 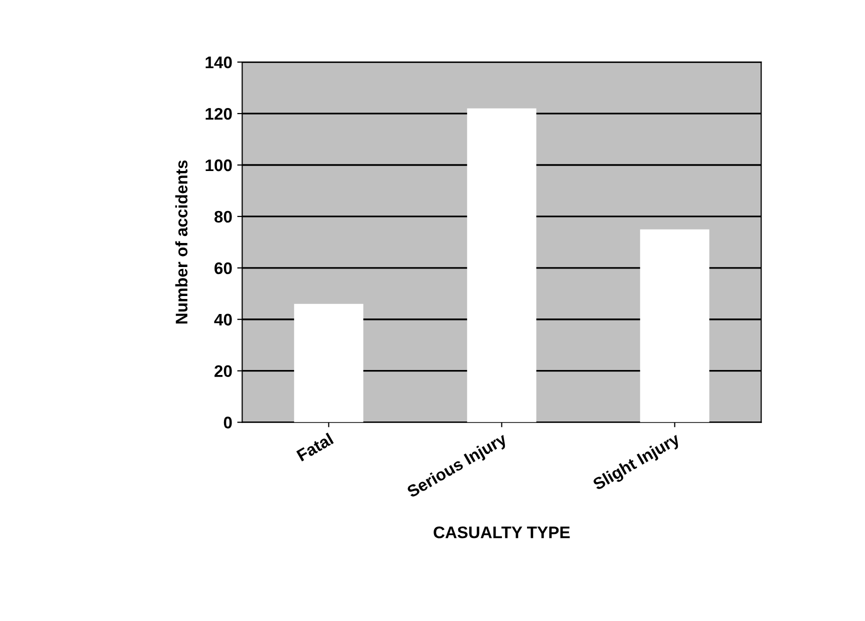 What do you see at coordinates (219, 62) in the screenshot?
I see `y-tick-label: 140` at bounding box center [219, 62].